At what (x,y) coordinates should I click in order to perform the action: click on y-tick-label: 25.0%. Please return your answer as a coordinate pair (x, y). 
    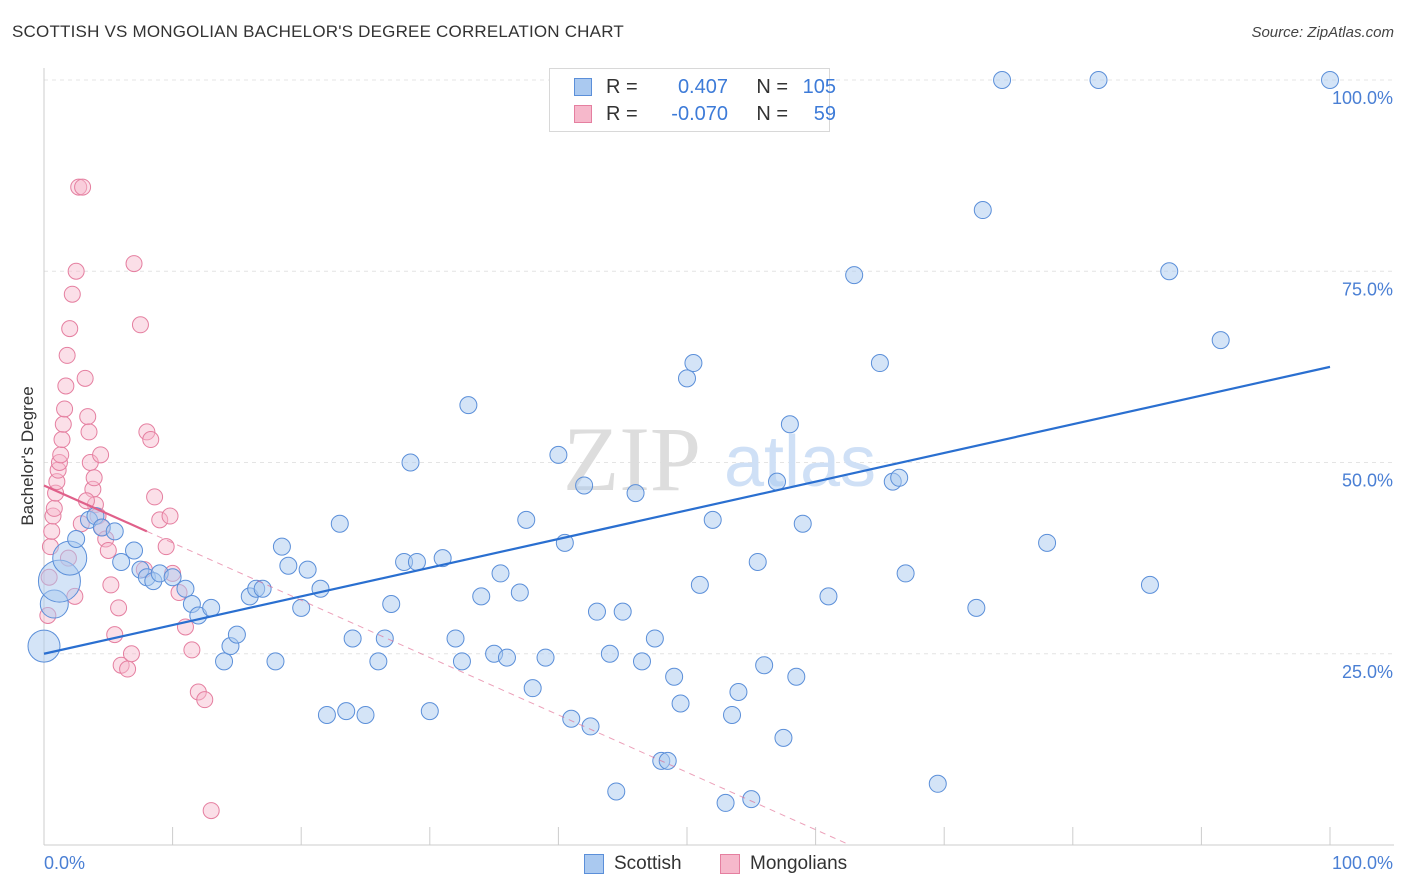
    Looking at the image, I should click on (1367, 672).